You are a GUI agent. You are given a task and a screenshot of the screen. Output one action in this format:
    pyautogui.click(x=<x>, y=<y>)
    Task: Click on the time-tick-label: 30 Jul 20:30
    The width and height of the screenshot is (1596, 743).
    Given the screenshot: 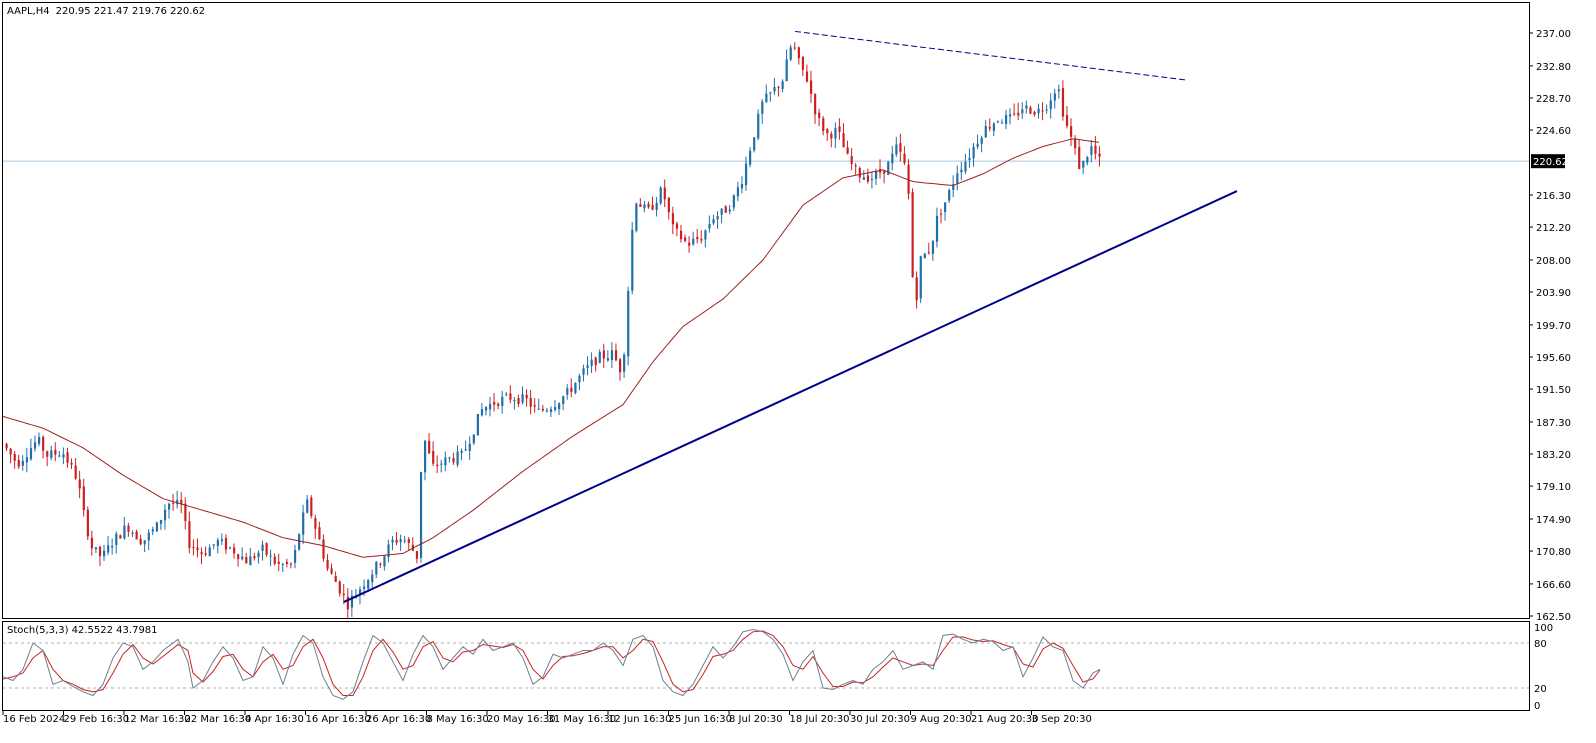 What is the action you would take?
    pyautogui.click(x=880, y=719)
    